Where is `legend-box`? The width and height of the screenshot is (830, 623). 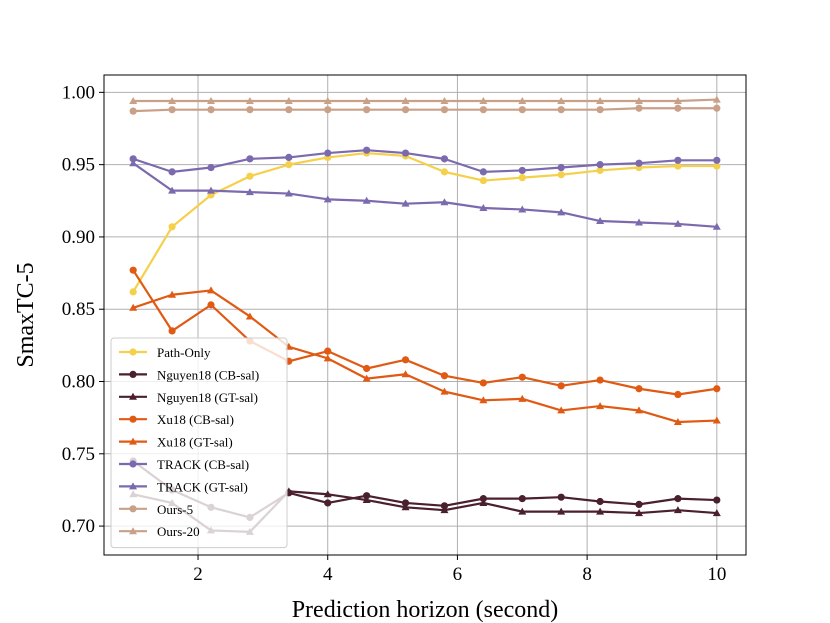
legend-box is located at coordinates (199, 443).